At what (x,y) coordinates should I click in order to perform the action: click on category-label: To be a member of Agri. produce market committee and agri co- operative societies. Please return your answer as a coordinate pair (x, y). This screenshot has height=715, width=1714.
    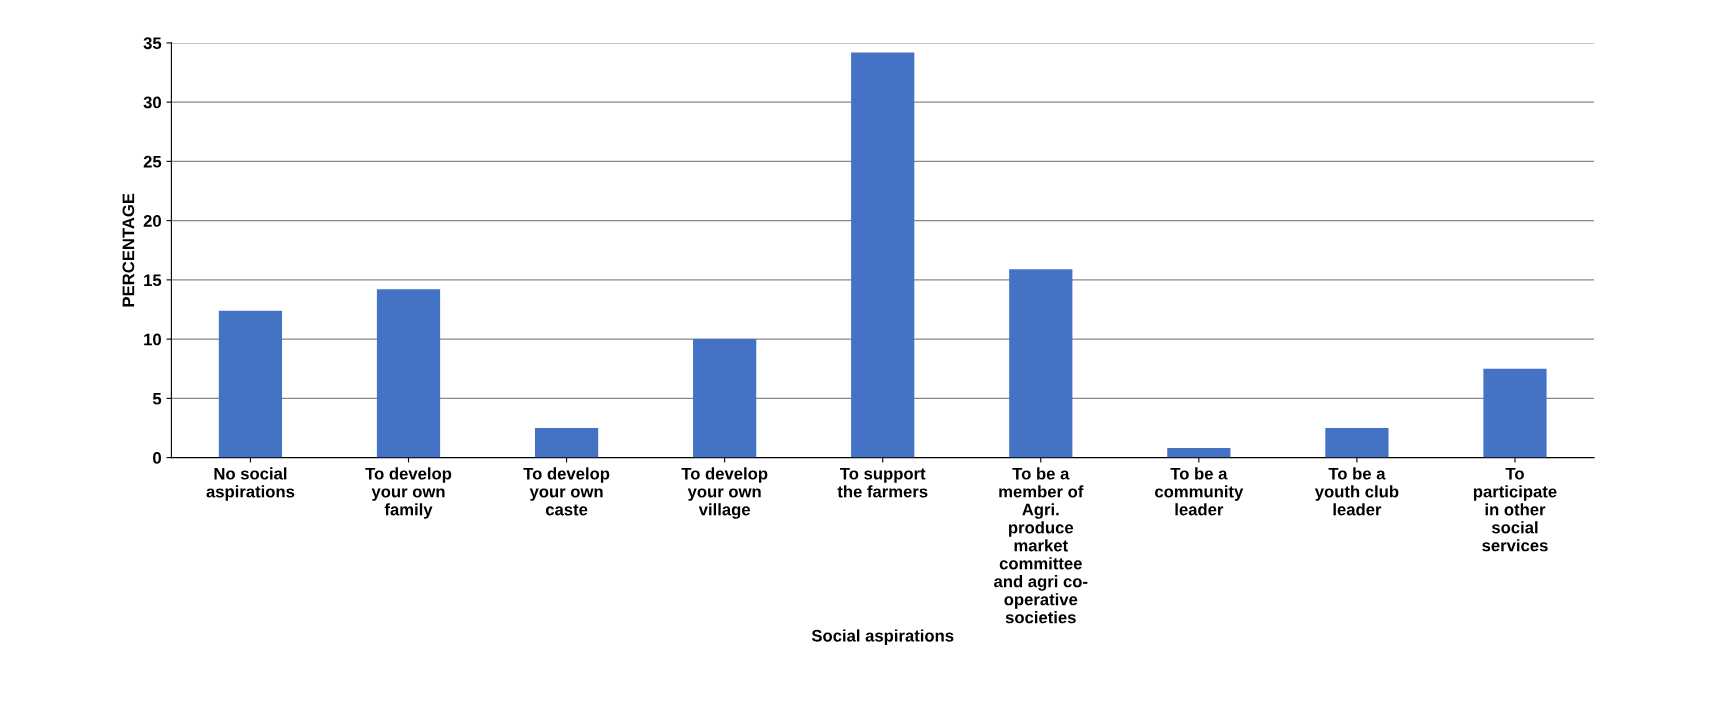
    Looking at the image, I should click on (1041, 545).